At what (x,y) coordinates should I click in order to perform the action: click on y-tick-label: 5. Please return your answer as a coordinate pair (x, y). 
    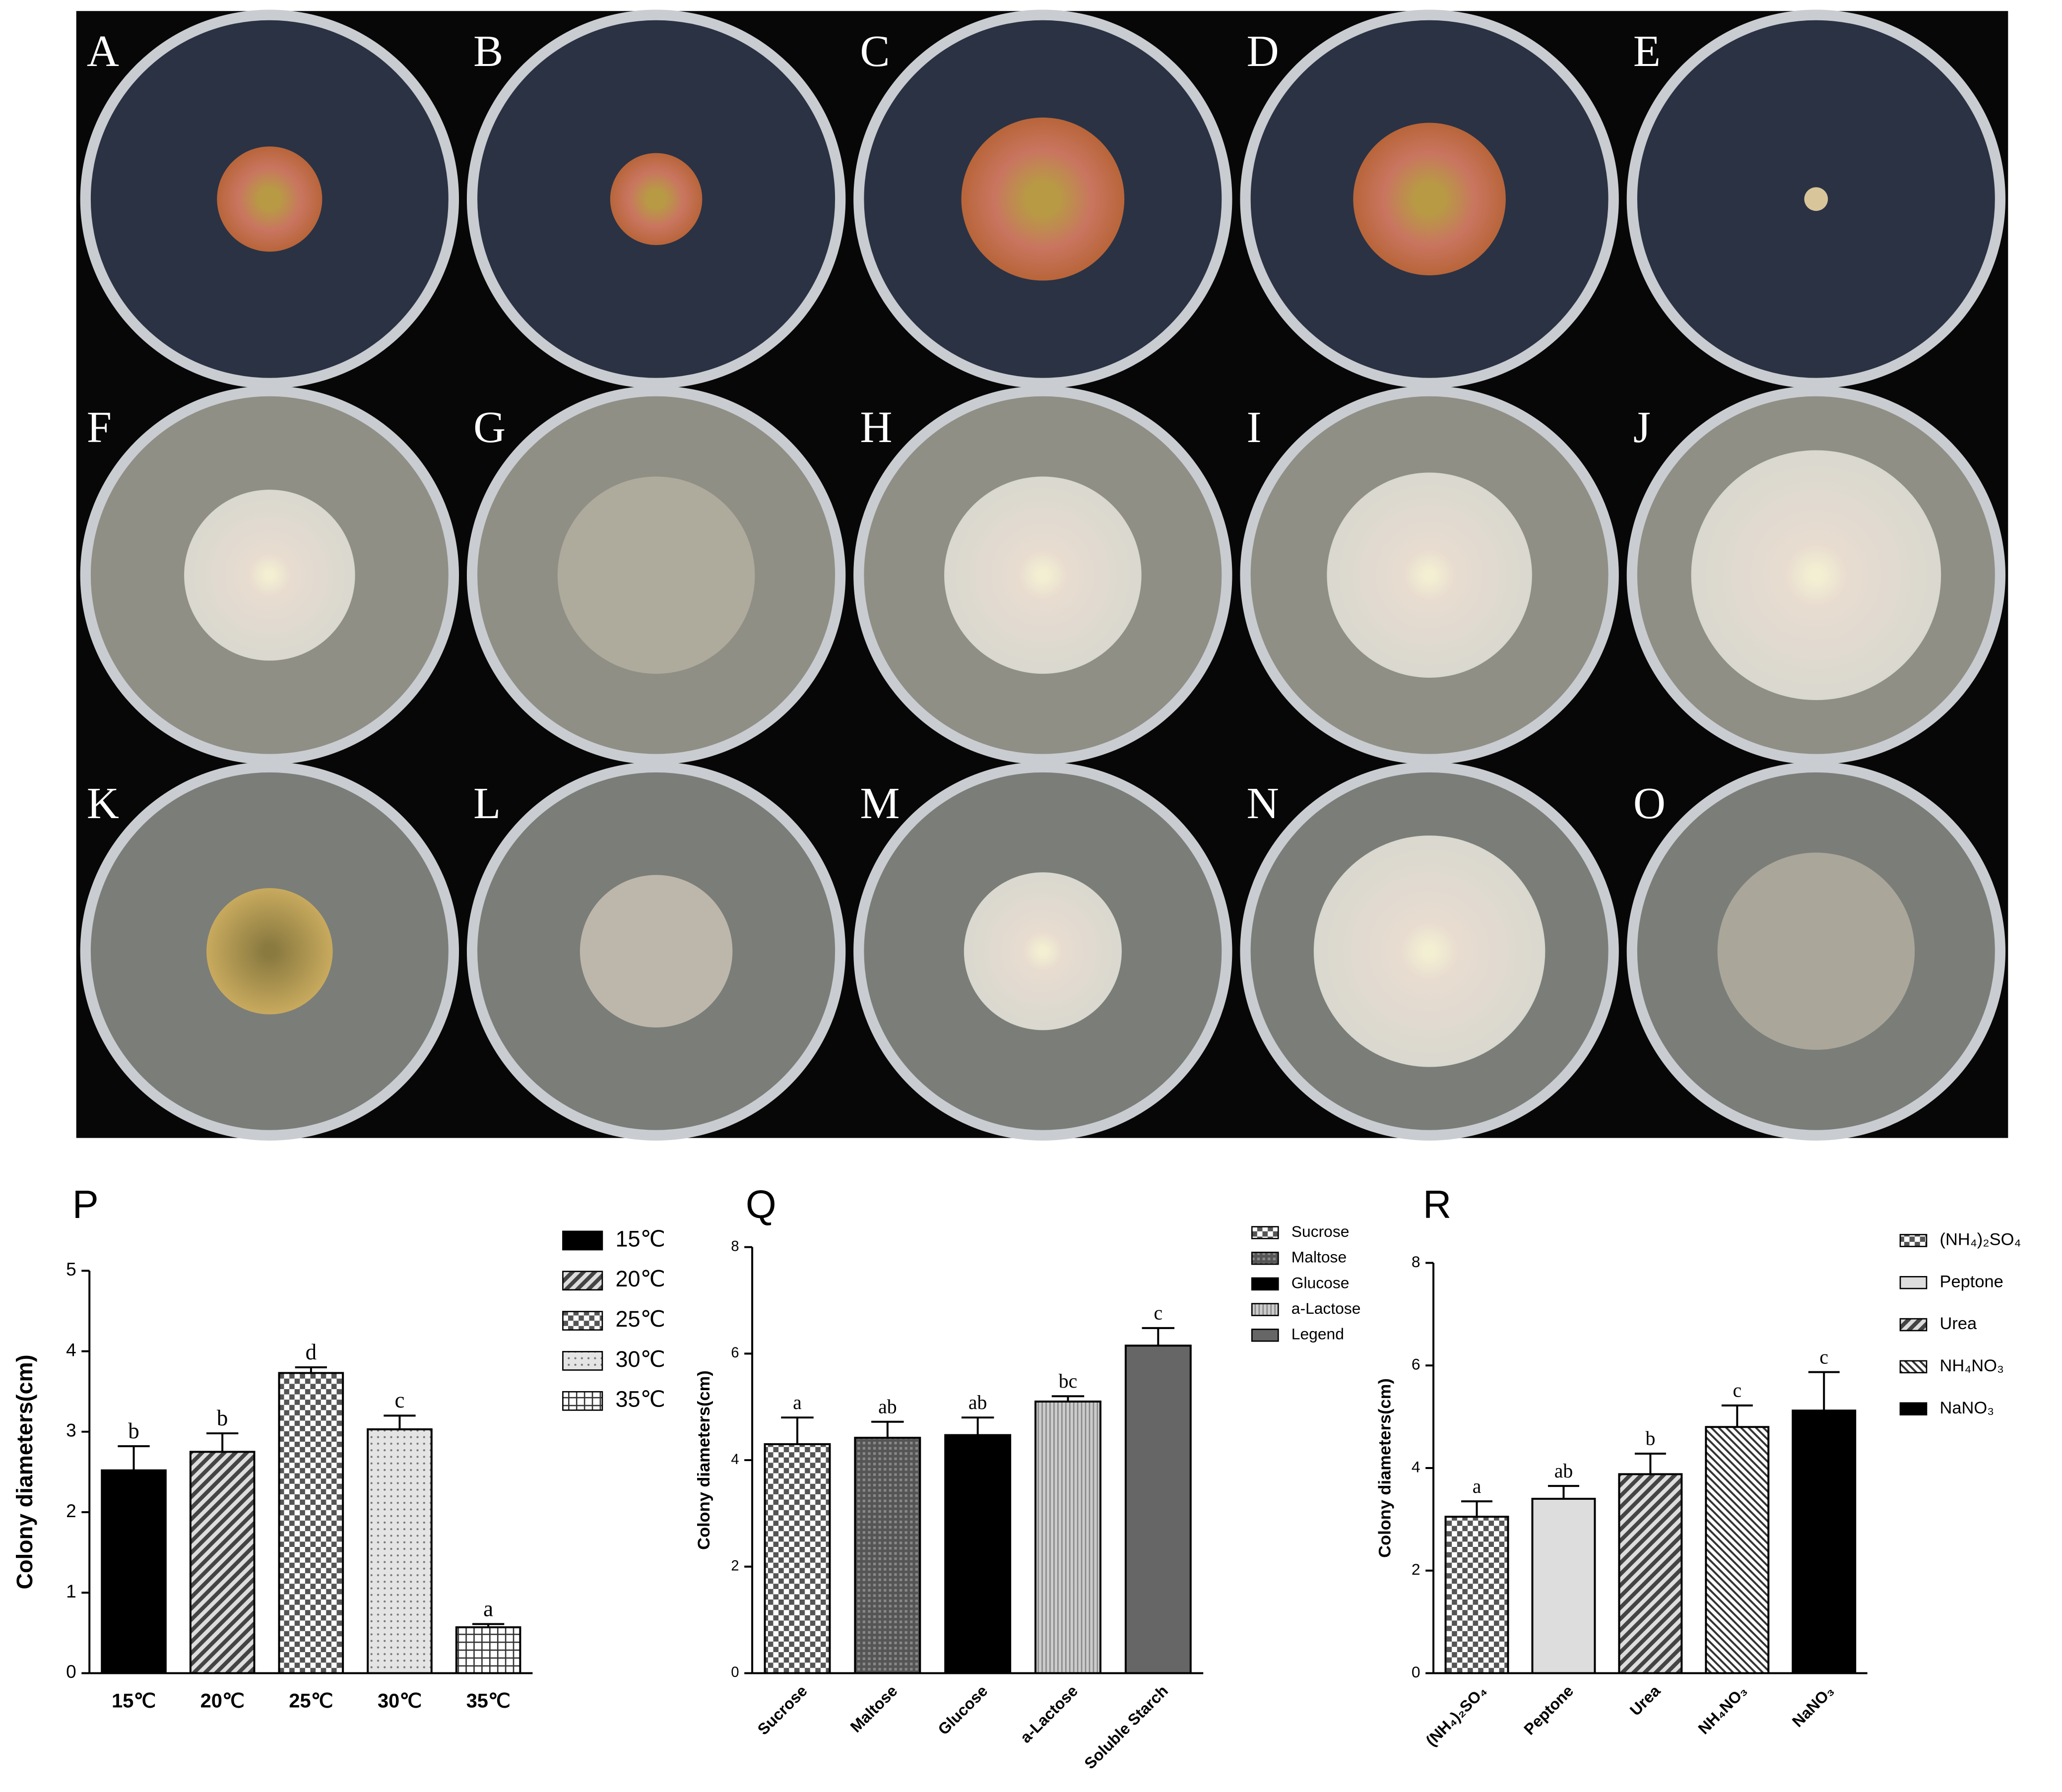
    Looking at the image, I should click on (71, 1269).